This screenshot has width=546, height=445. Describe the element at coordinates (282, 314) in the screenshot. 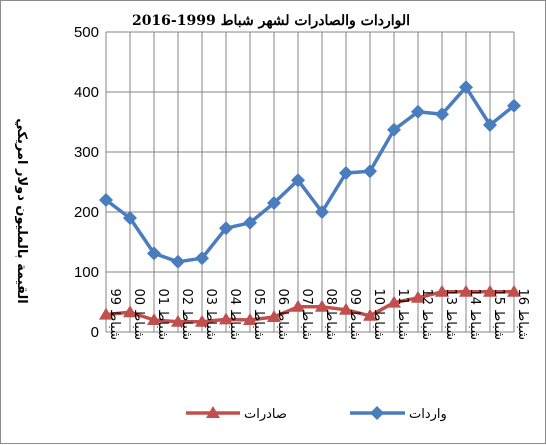

I see `x-tick-label: شباط 06` at that location.